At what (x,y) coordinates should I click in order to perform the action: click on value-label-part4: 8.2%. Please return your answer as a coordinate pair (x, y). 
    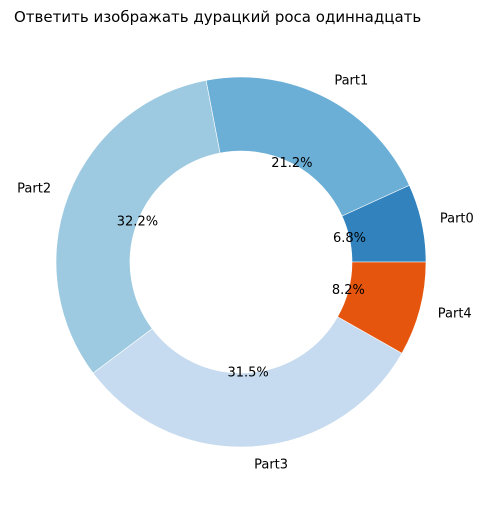
    Looking at the image, I should click on (348, 290).